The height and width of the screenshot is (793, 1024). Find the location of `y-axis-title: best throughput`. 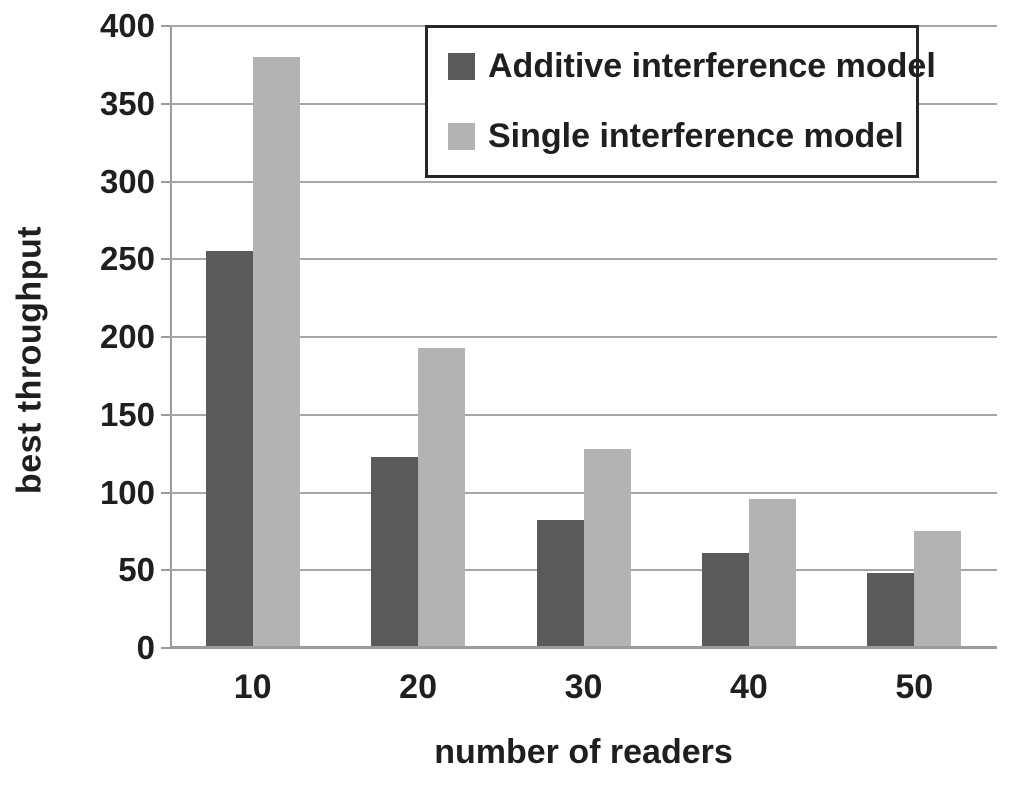

y-axis-title: best throughput is located at coordinates (29, 360).